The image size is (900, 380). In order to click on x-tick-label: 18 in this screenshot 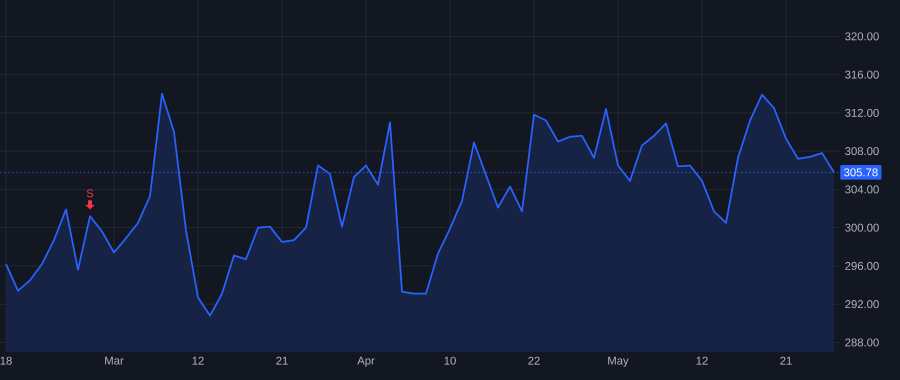, I will do `click(6, 360)`.